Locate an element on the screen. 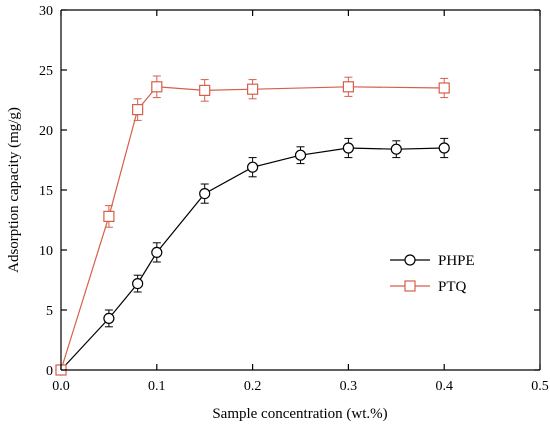 This screenshot has height=434, width=550. y-tick-label: 20 is located at coordinates (46, 131).